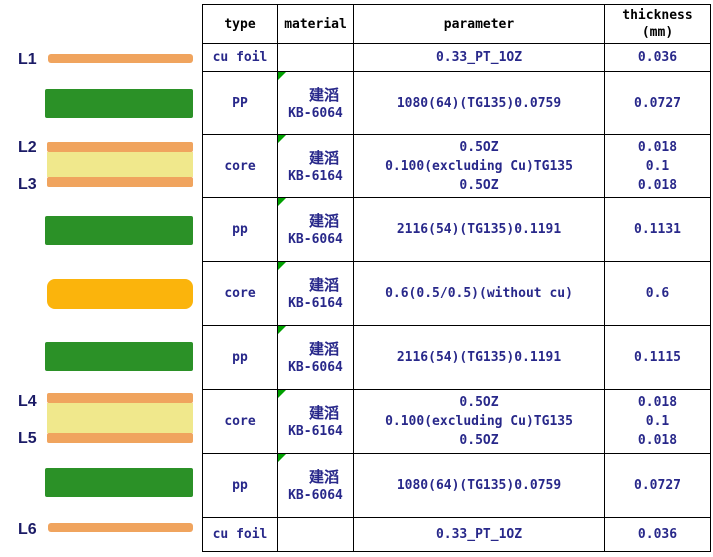 The height and width of the screenshot is (557, 713). What do you see at coordinates (27, 401) in the screenshot?
I see `layer-label-l4: L4` at bounding box center [27, 401].